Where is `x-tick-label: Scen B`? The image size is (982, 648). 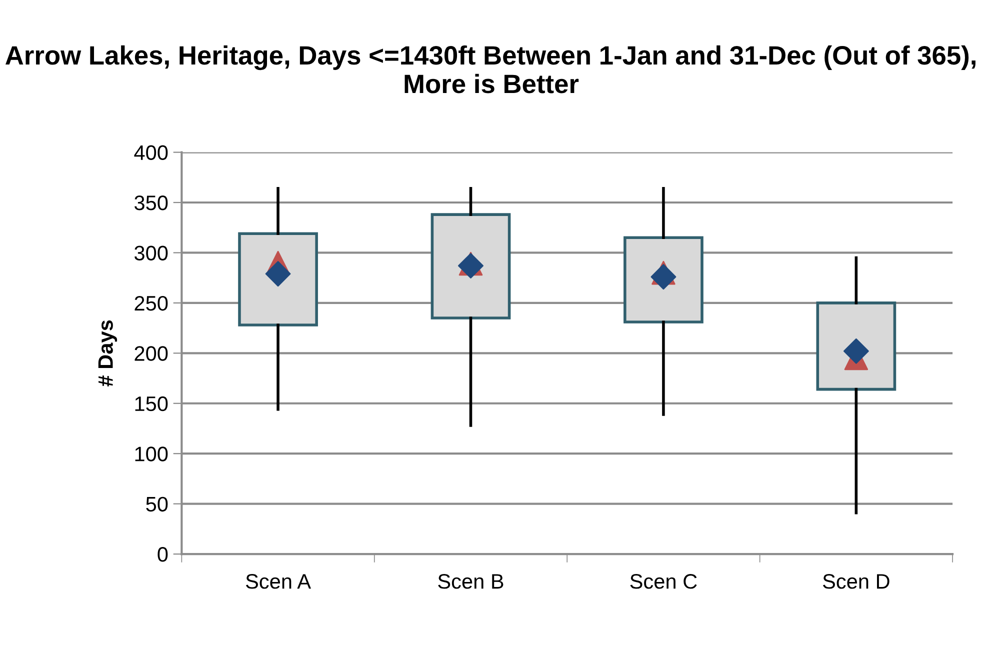
x-tick-label: Scen B is located at coordinates (471, 581).